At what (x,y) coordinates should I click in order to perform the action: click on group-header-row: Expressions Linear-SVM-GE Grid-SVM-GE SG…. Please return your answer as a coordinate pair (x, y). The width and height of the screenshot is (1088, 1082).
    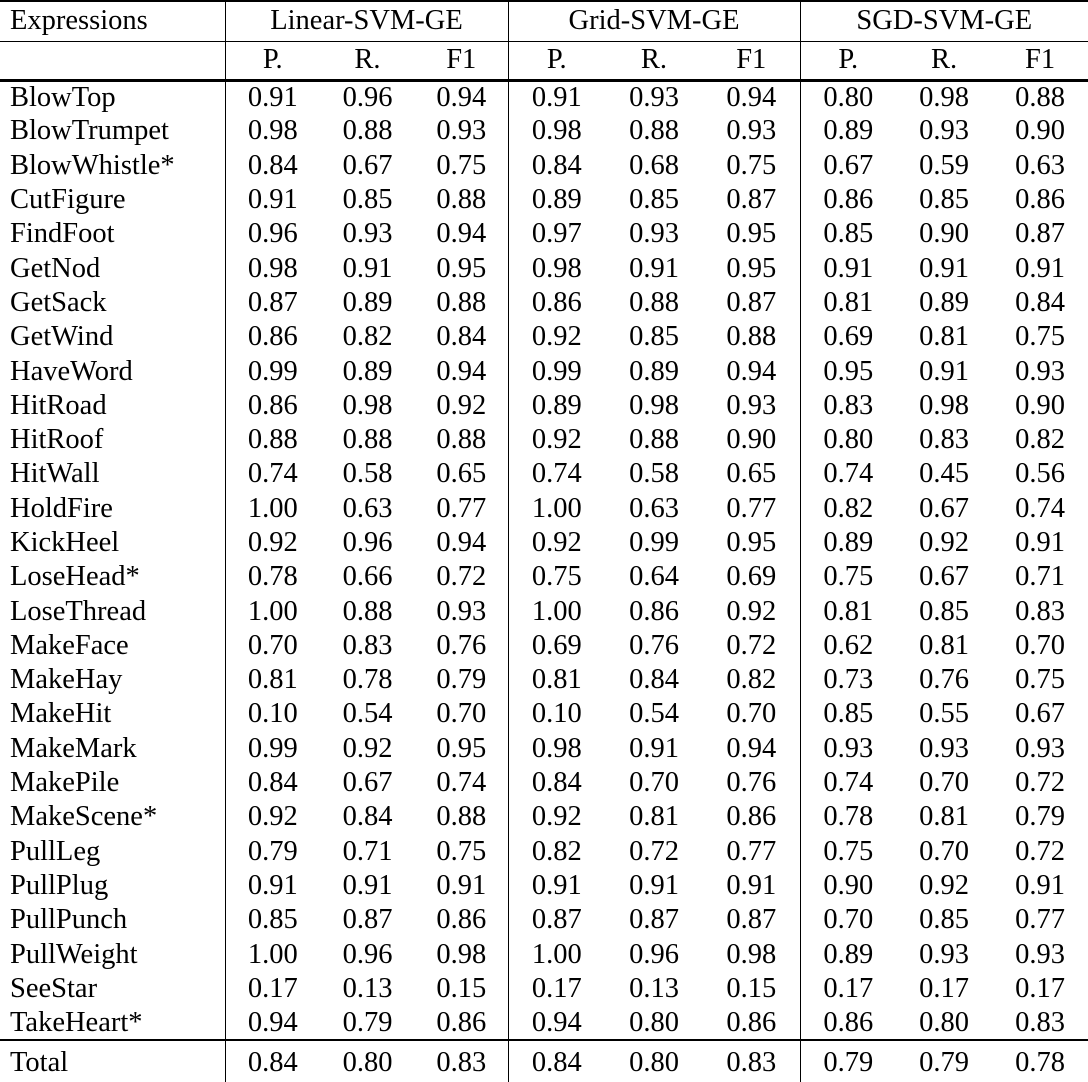
    Looking at the image, I should click on (544, 21).